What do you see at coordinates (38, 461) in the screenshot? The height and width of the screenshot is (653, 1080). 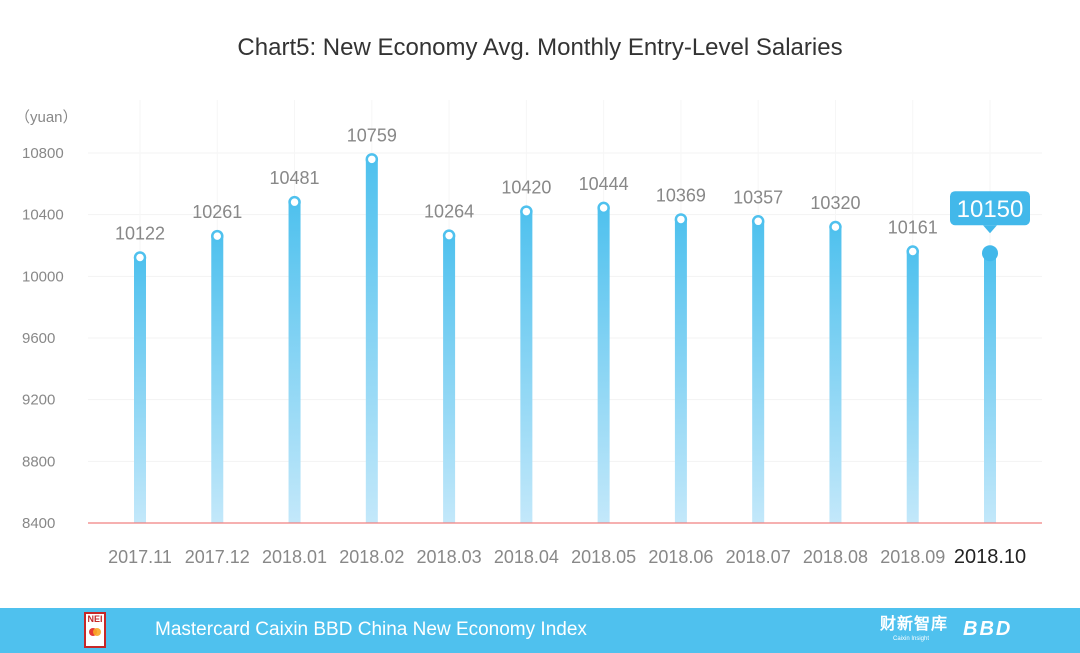 I see `y-tick-label: 8800` at bounding box center [38, 461].